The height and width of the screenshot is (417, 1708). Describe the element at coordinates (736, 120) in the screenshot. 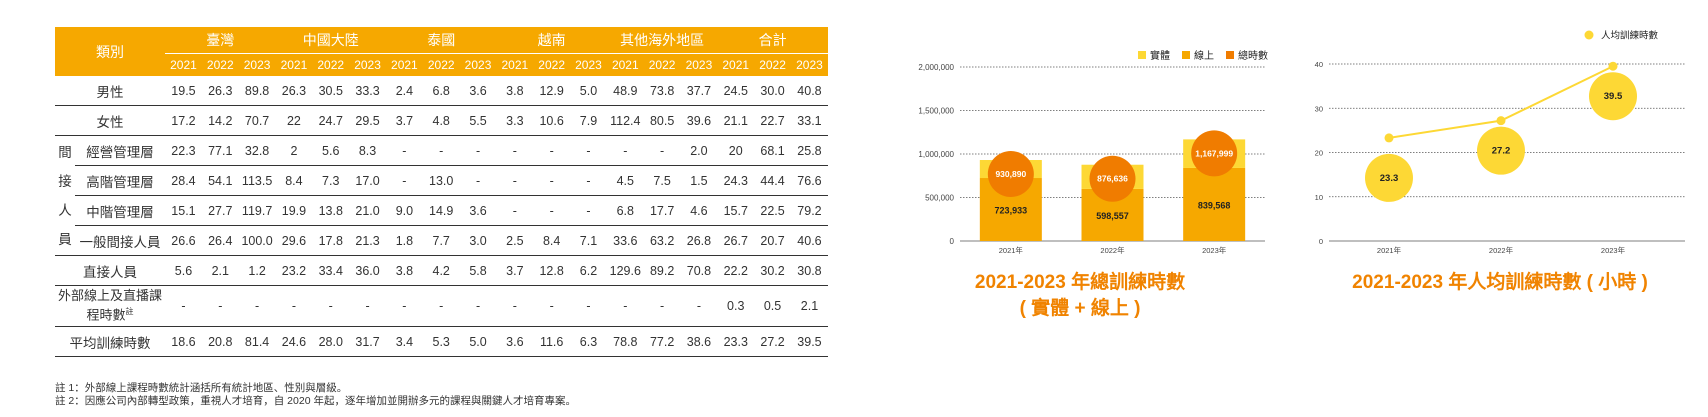

I see `table-cell: 21.1` at that location.